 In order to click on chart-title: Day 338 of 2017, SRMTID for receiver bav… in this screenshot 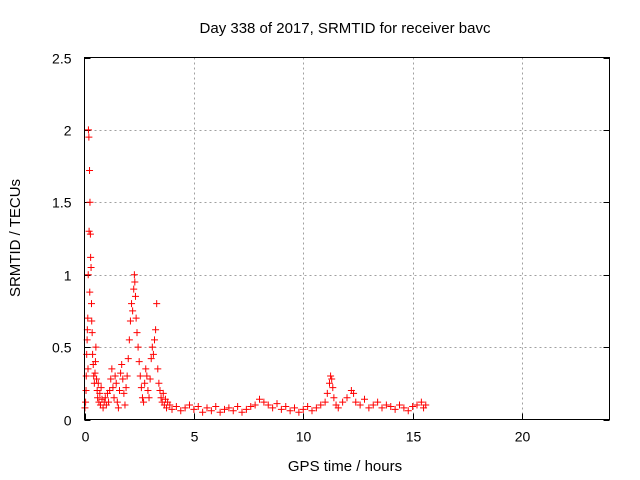, I will do `click(345, 28)`.